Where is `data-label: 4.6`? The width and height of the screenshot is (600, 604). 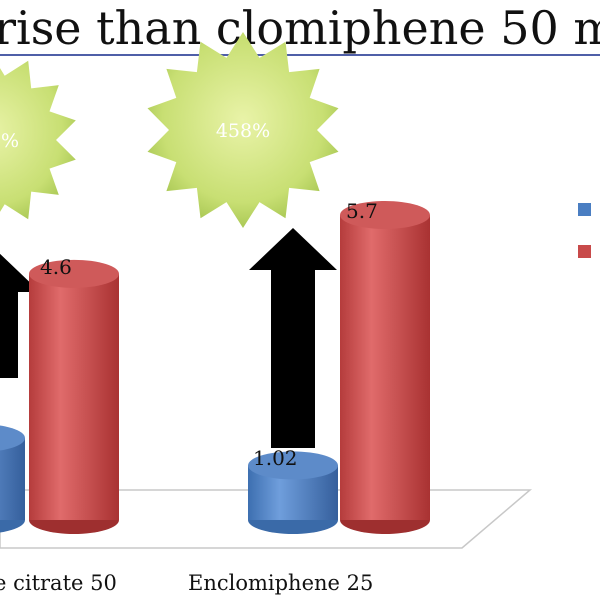
data-label: 4.6 is located at coordinates (56, 267).